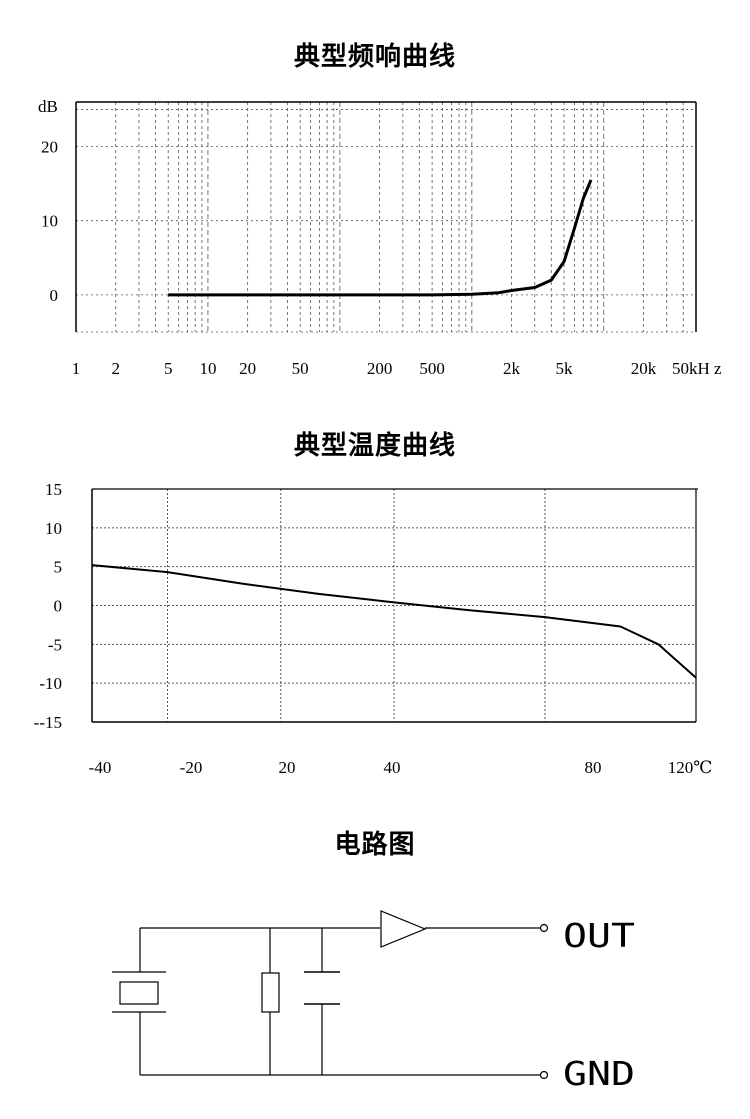 The image size is (750, 1119). What do you see at coordinates (374, 446) in the screenshot?
I see `temp-curve-title: 典型温度曲线` at bounding box center [374, 446].